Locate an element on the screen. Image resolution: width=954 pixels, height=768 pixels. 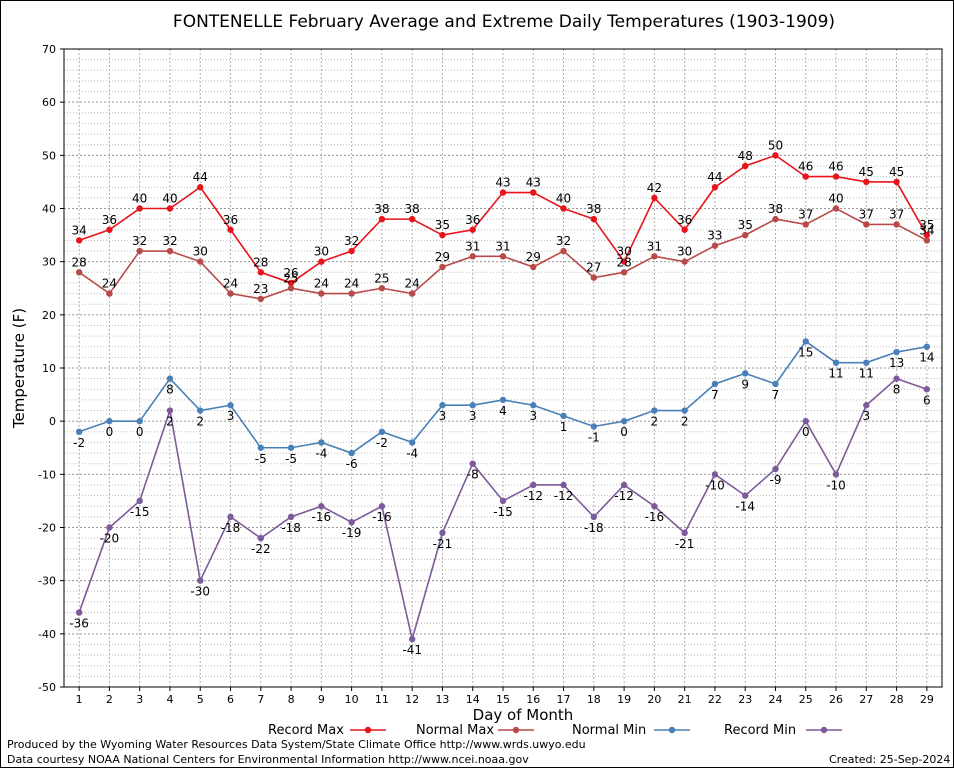
record-min-data-label: -19 is located at coordinates (352, 533).